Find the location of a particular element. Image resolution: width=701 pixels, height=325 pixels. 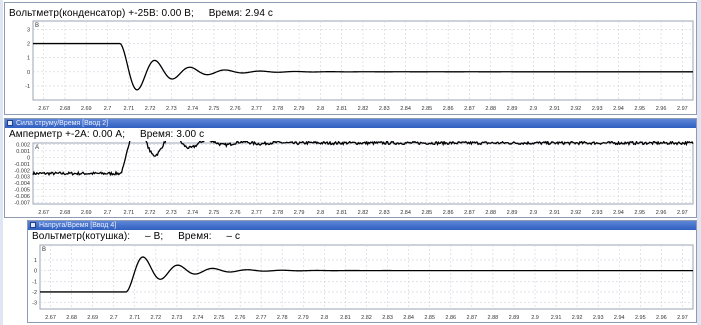

window-titlebar: Сила струму/Время [Ввод 2] is located at coordinates (350, 123).